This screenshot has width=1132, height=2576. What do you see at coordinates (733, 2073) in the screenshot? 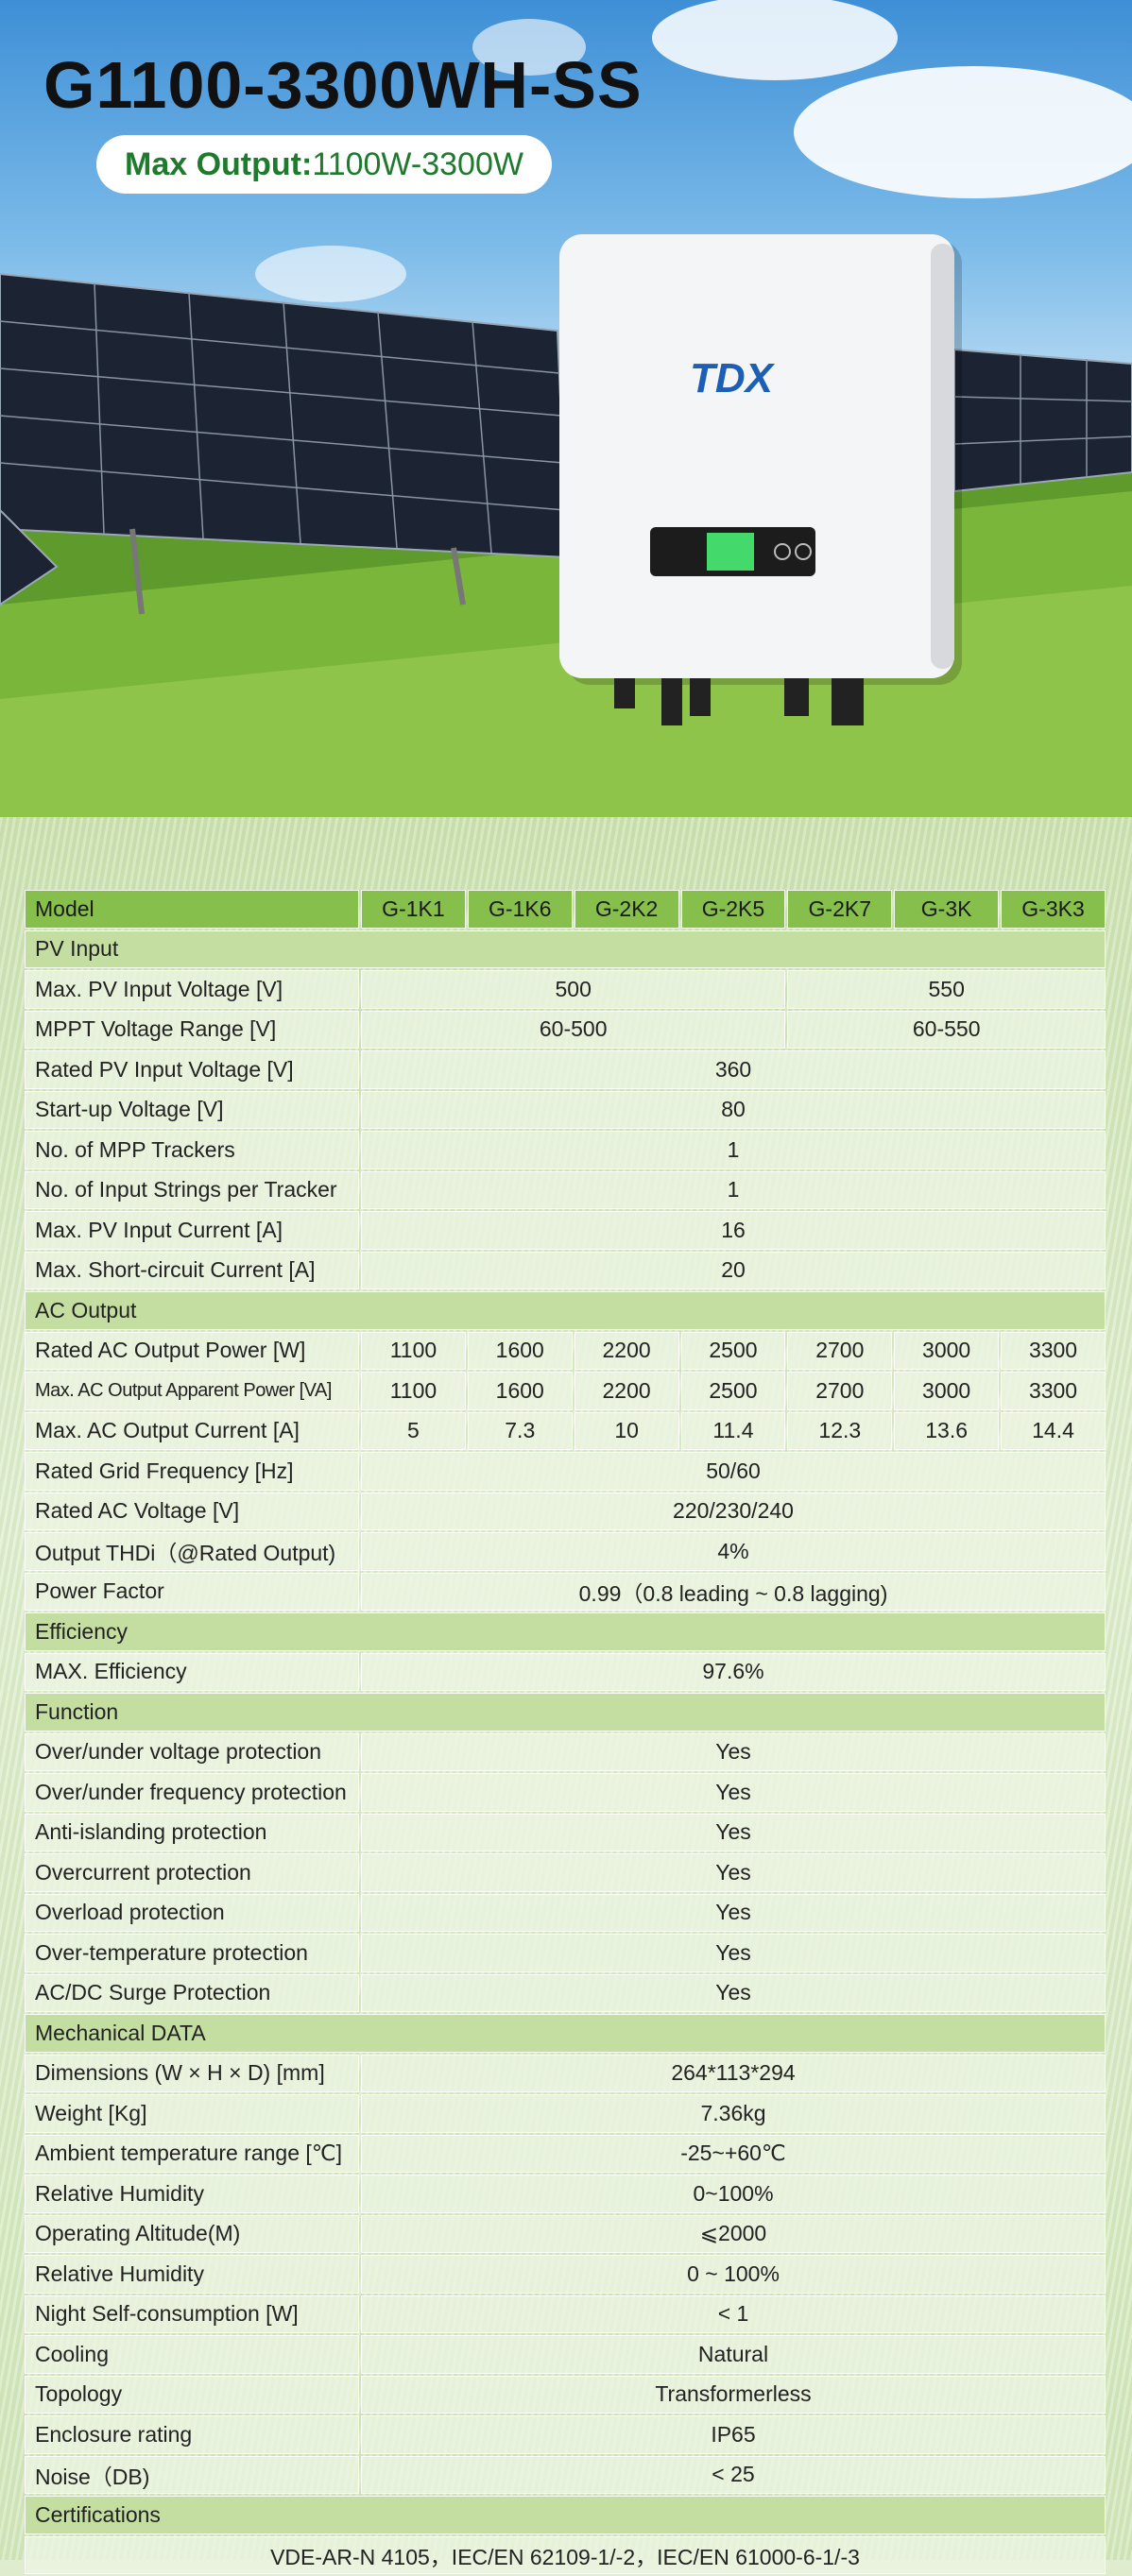
I see `spec-value: 264*113*294` at bounding box center [733, 2073].